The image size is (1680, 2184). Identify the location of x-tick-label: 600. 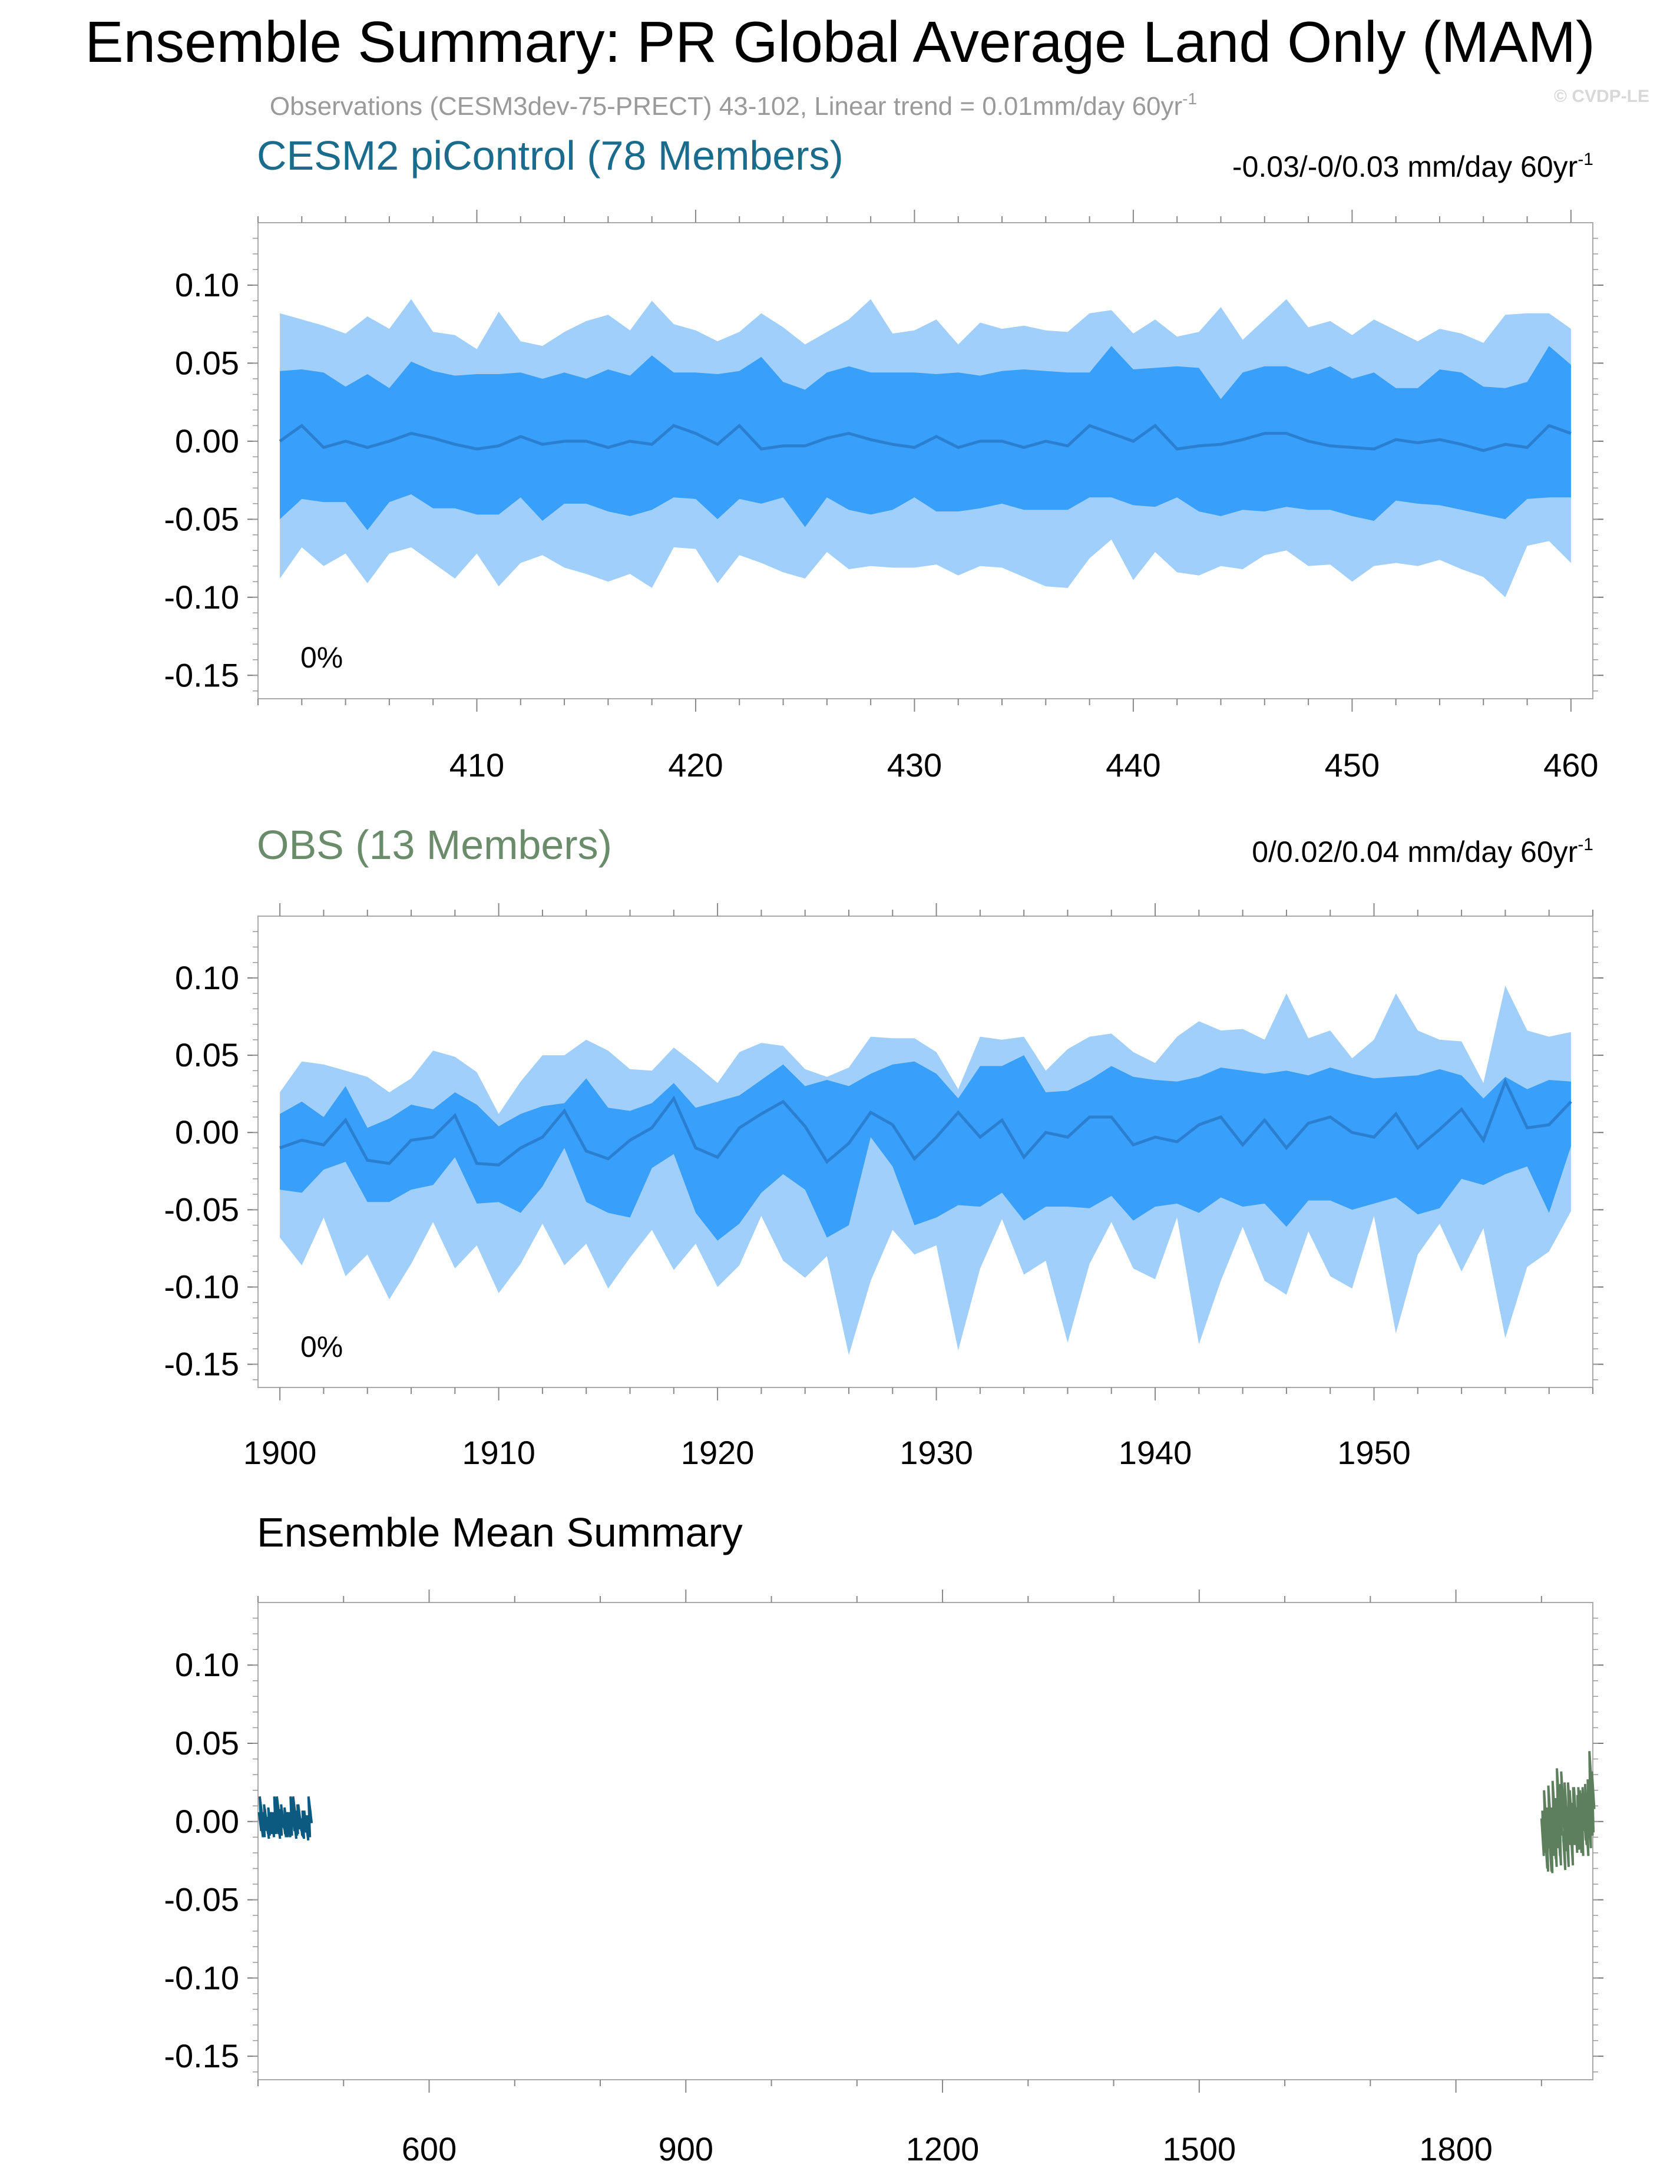
(429, 2149).